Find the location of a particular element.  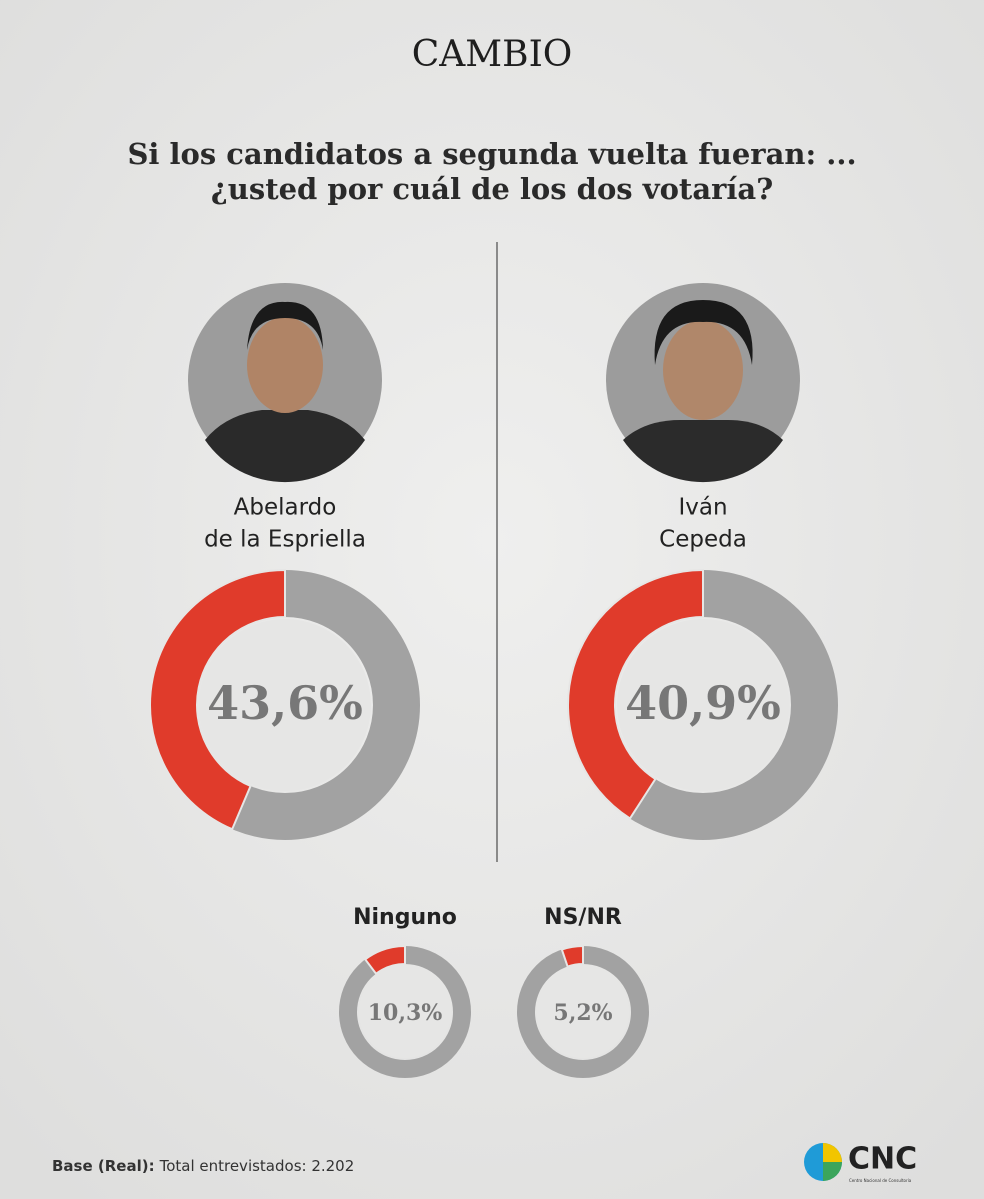

candidate-name: Iván is located at coordinates (702, 508).